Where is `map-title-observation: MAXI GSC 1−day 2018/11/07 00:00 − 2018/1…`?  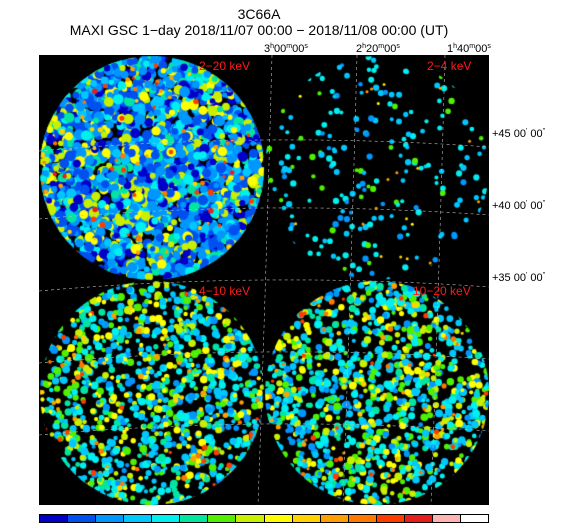
map-title-observation: MAXI GSC 1−day 2018/11/07 00:00 − 2018/1… is located at coordinates (259, 30).